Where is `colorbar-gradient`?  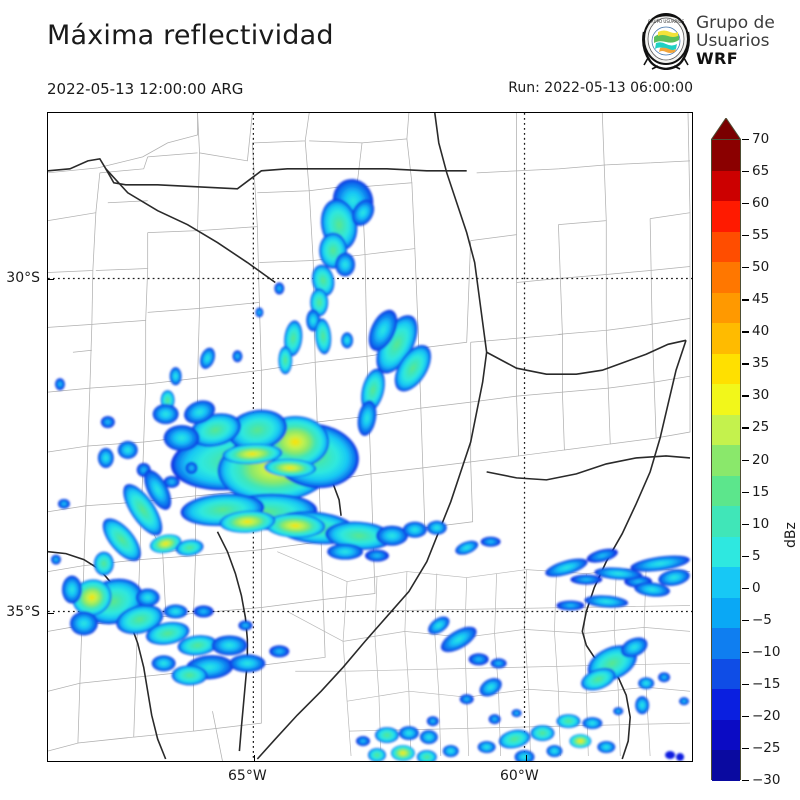
colorbar-gradient is located at coordinates (726, 460).